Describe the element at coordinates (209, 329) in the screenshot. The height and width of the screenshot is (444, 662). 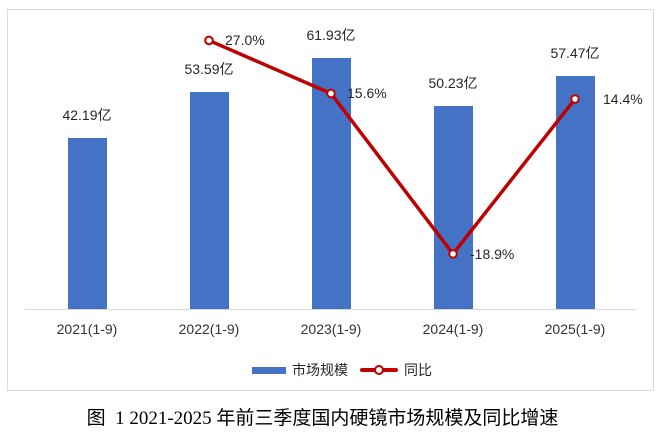
I see `x-axis-label-2022(1-9): 2022(1-9)` at that location.